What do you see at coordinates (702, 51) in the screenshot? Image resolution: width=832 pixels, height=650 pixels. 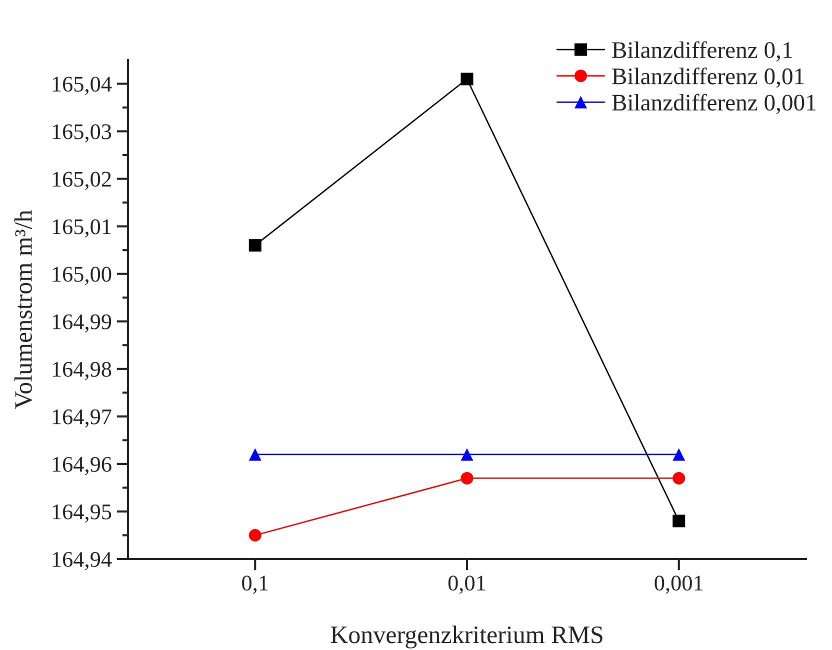 I see `legend-label: Bilanzdifferenz 0,1` at bounding box center [702, 51].